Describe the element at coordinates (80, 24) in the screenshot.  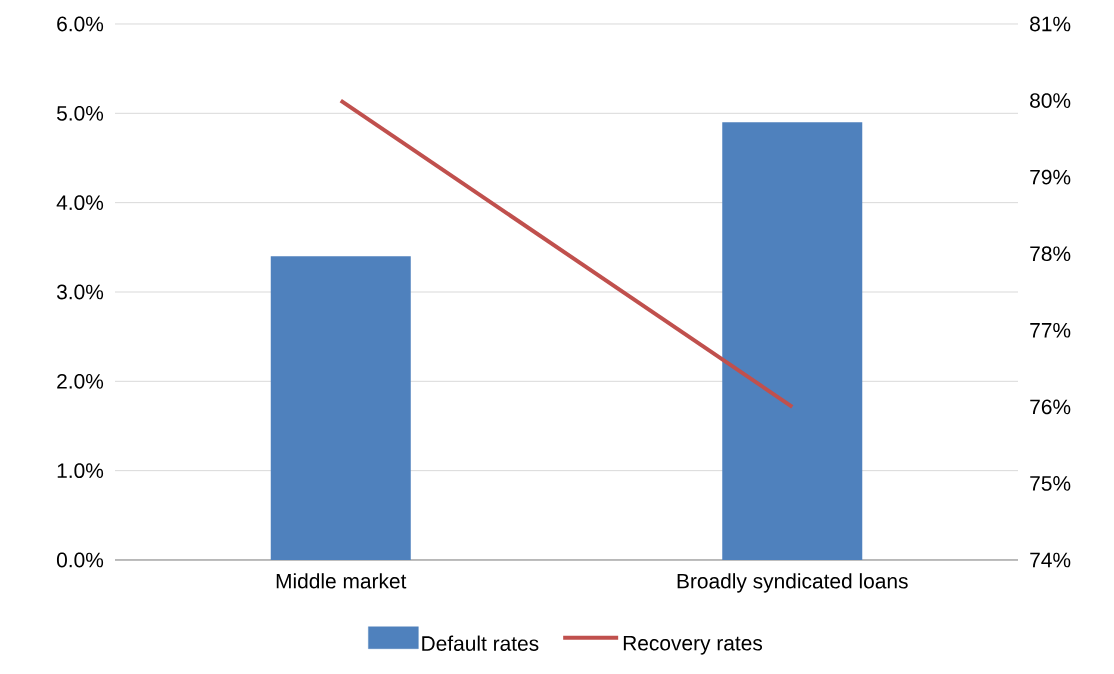
I see `y-tick-label: 6.0%` at that location.